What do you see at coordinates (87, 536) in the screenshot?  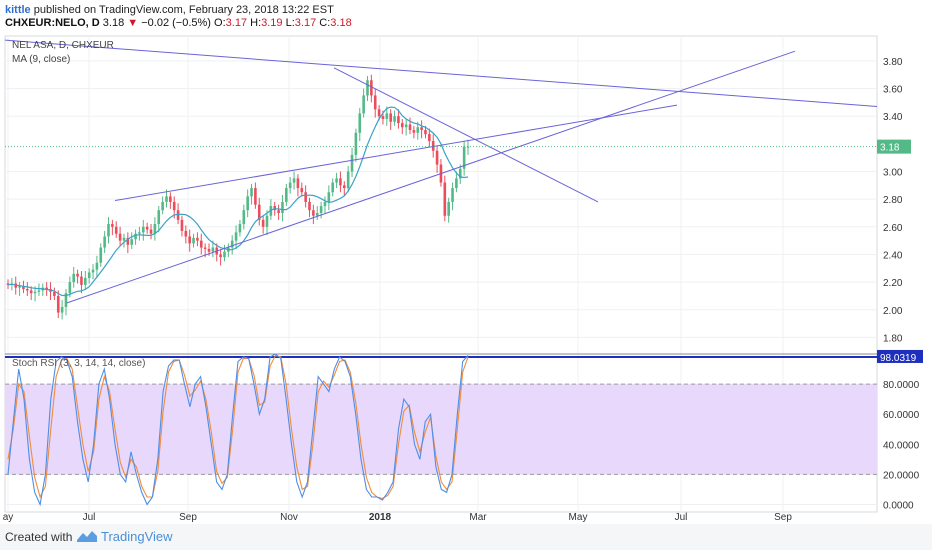 I see `tradingview-logo-icon` at bounding box center [87, 536].